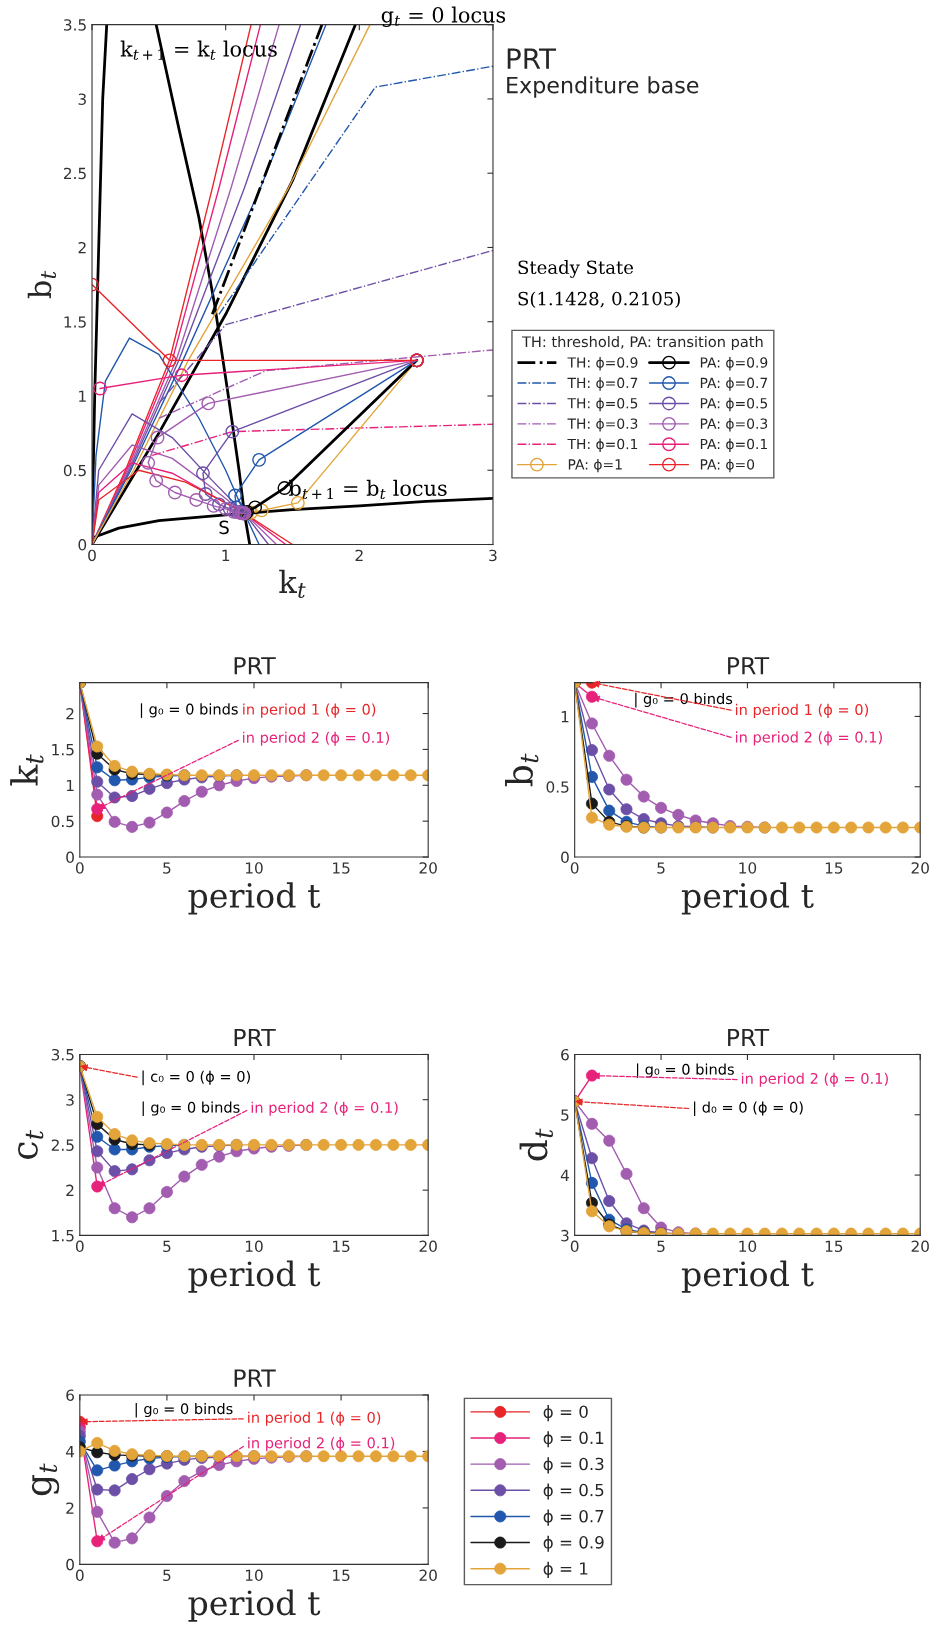 The width and height of the screenshot is (939, 1645). What do you see at coordinates (573, 1439) in the screenshot?
I see `legend-label: ϕ = 0.1` at bounding box center [573, 1439].